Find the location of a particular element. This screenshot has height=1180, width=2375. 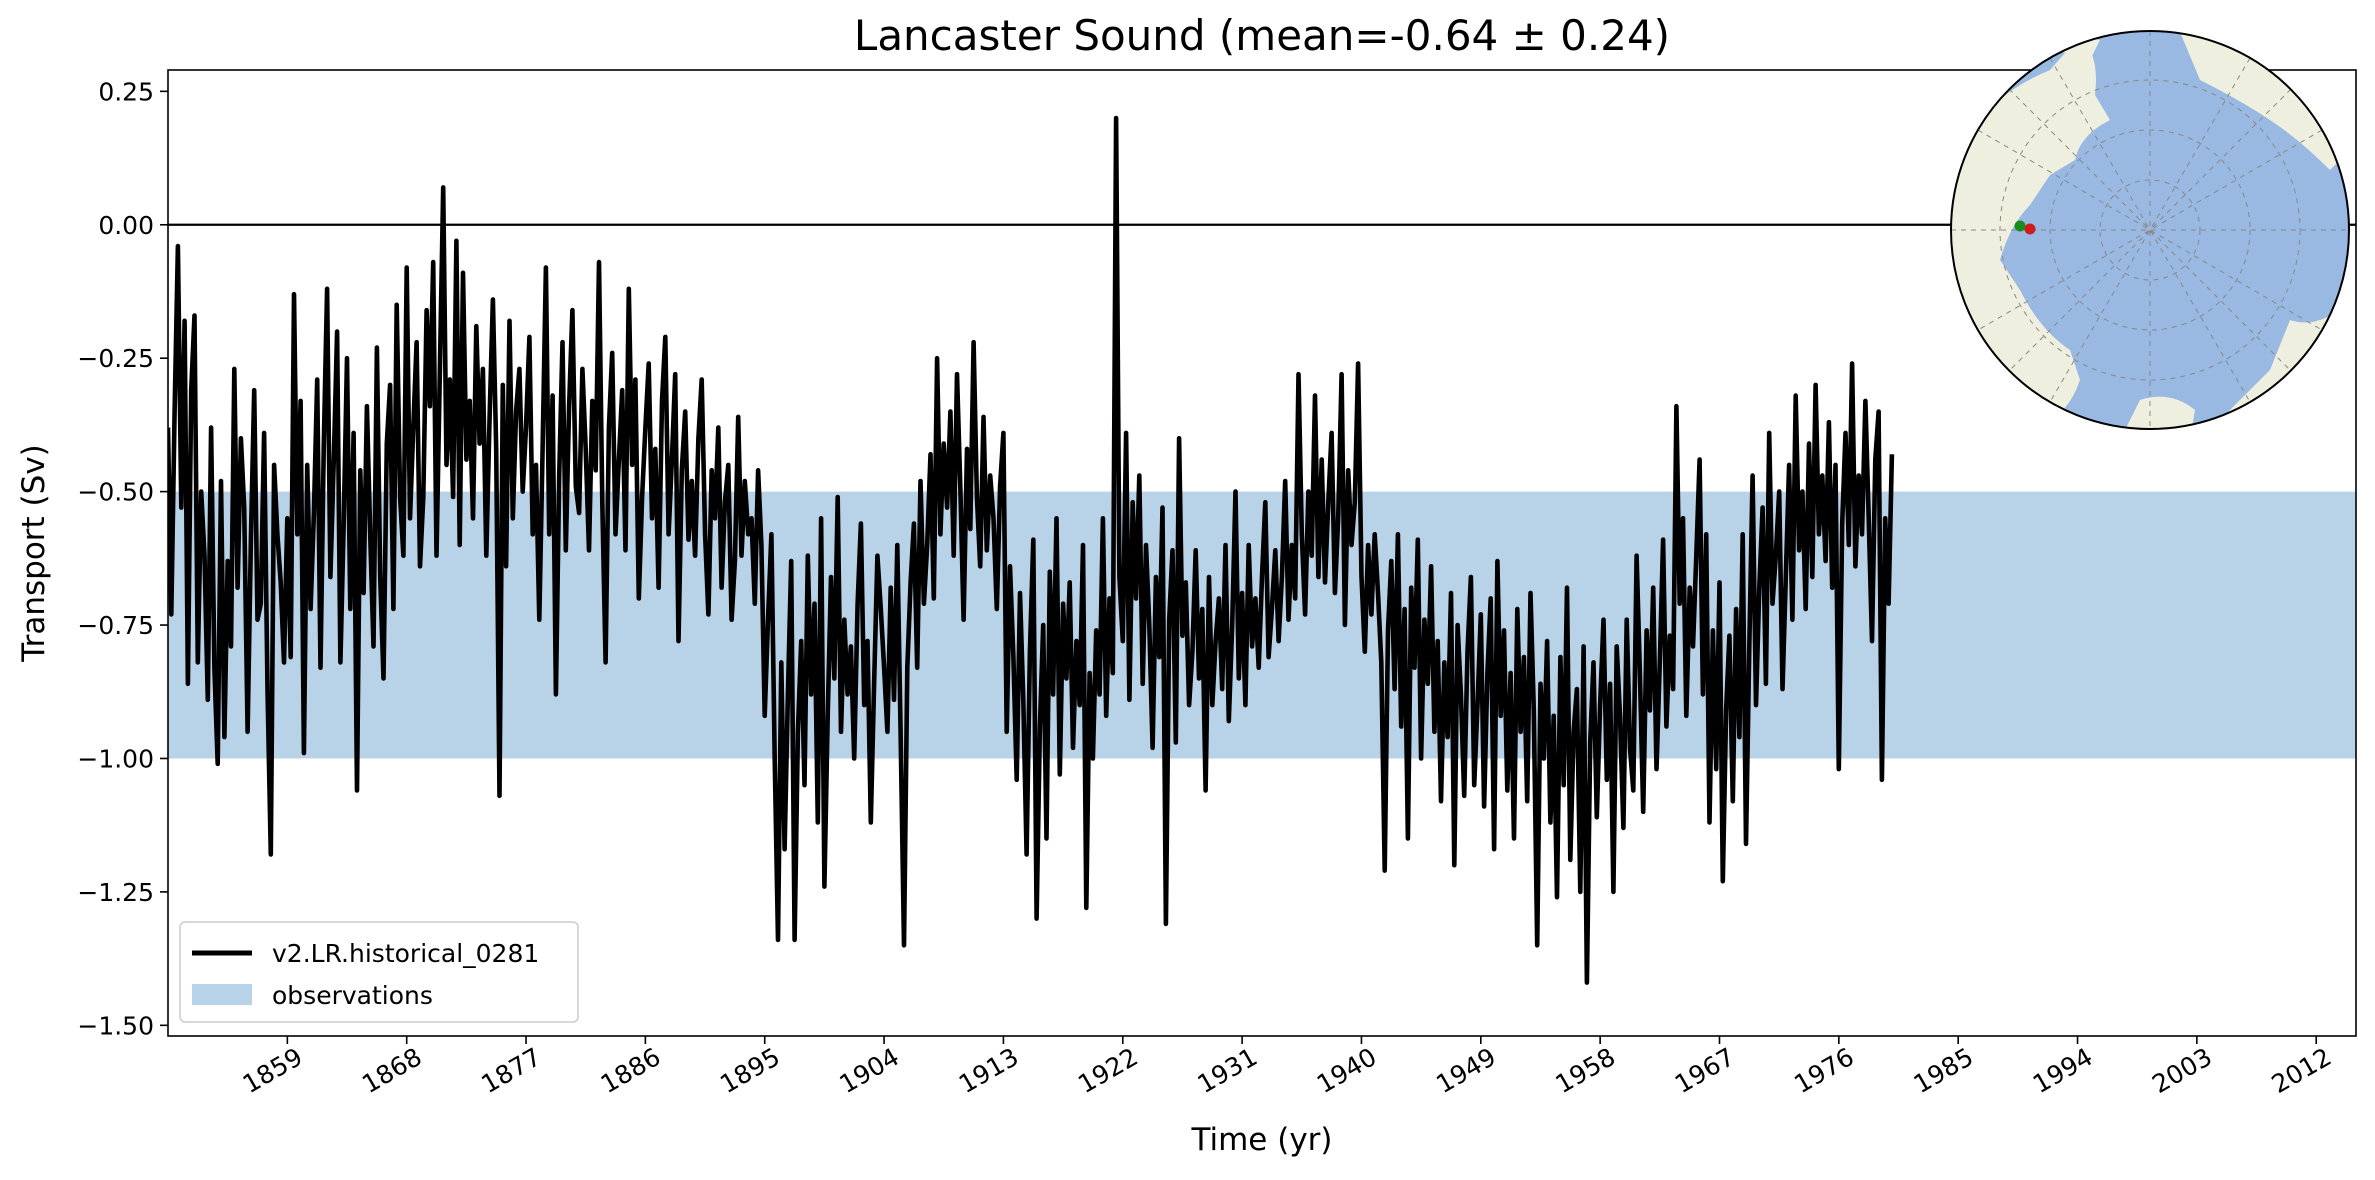

x-tick-label: 1904 is located at coordinates (869, 1070).